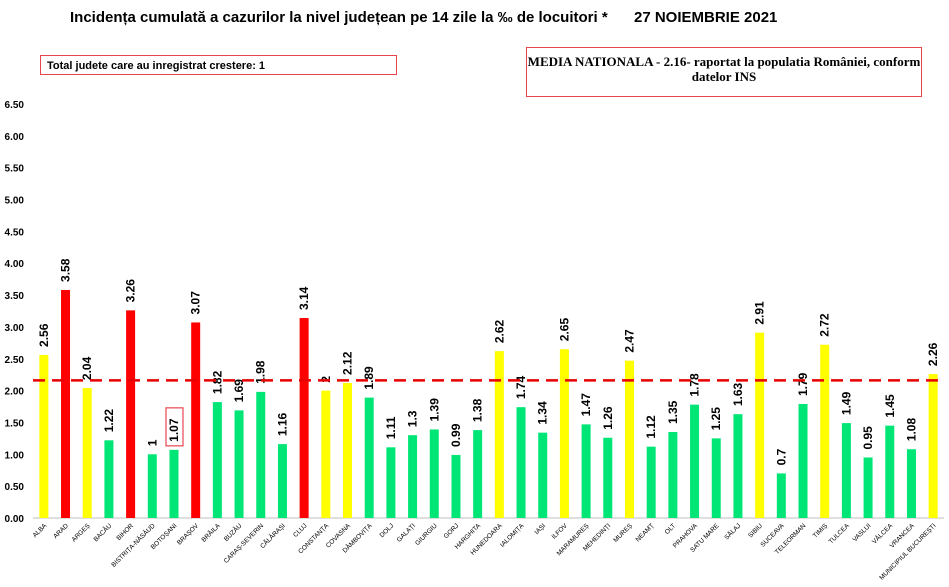 Image resolution: width=949 pixels, height=587 pixels. What do you see at coordinates (210, 532) in the screenshot?
I see `category-label: BRĂILA` at bounding box center [210, 532].